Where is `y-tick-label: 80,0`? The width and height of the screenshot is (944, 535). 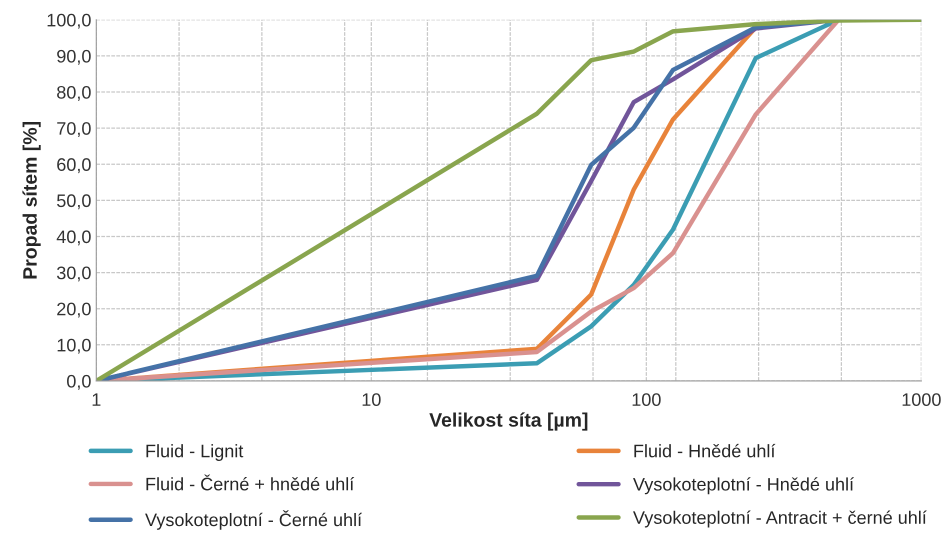 y-tick-label: 80,0 is located at coordinates (74, 93).